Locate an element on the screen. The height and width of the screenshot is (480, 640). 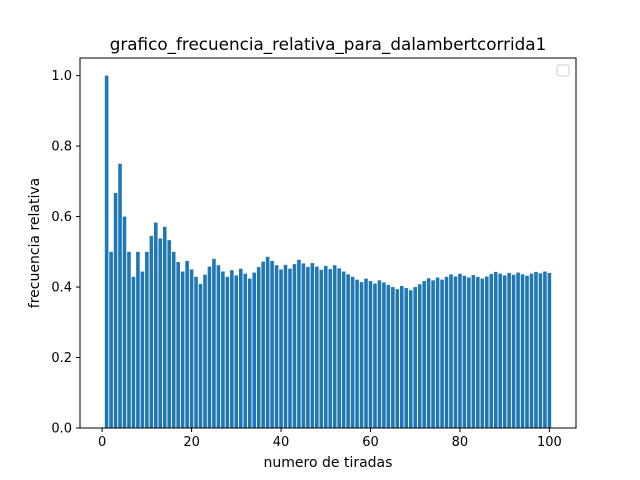
x-tick-label: 20 is located at coordinates (191, 442).